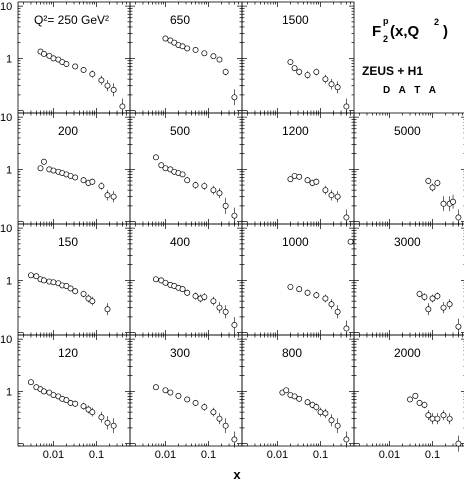 Image resolution: width=464 pixels, height=483 pixels. What do you see at coordinates (407, 242) in the screenshot?
I see `panel-q2-label: 3000` at bounding box center [407, 242].